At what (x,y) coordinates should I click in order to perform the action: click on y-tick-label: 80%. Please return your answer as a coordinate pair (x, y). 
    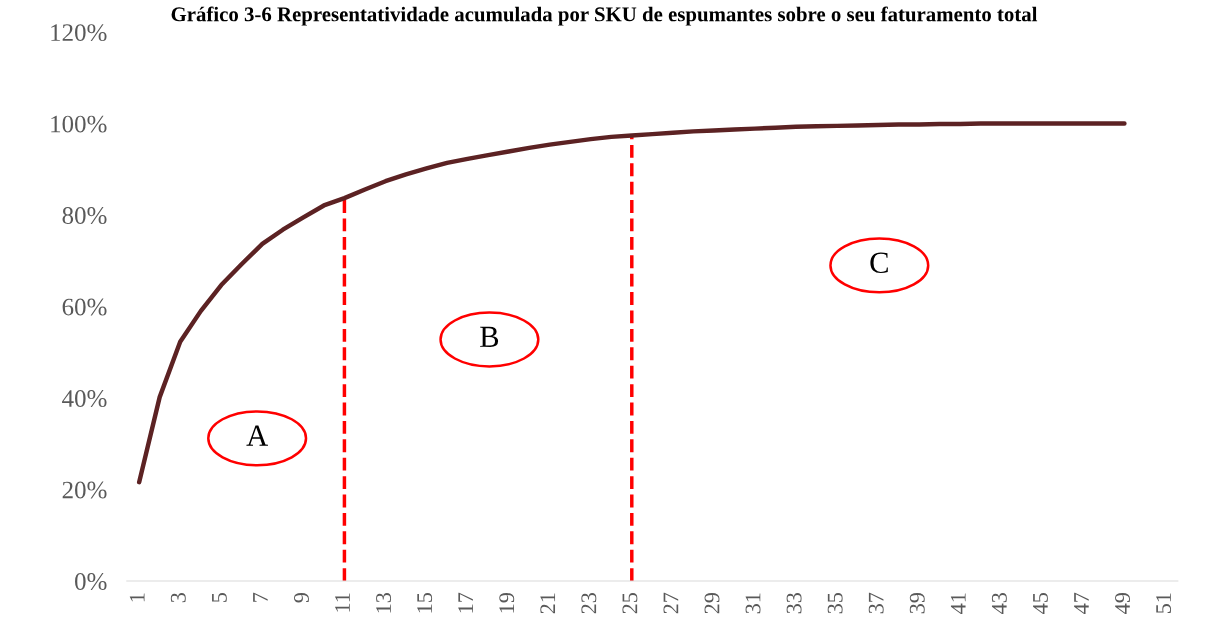
    Looking at the image, I should click on (84, 216).